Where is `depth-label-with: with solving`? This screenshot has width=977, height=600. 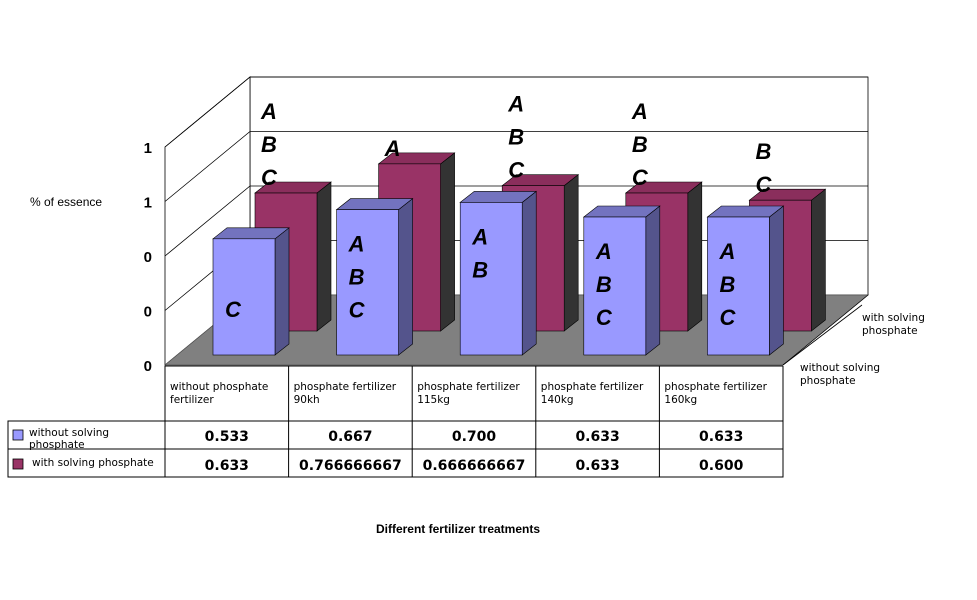
depth-label-with: with solving is located at coordinates (893, 318).